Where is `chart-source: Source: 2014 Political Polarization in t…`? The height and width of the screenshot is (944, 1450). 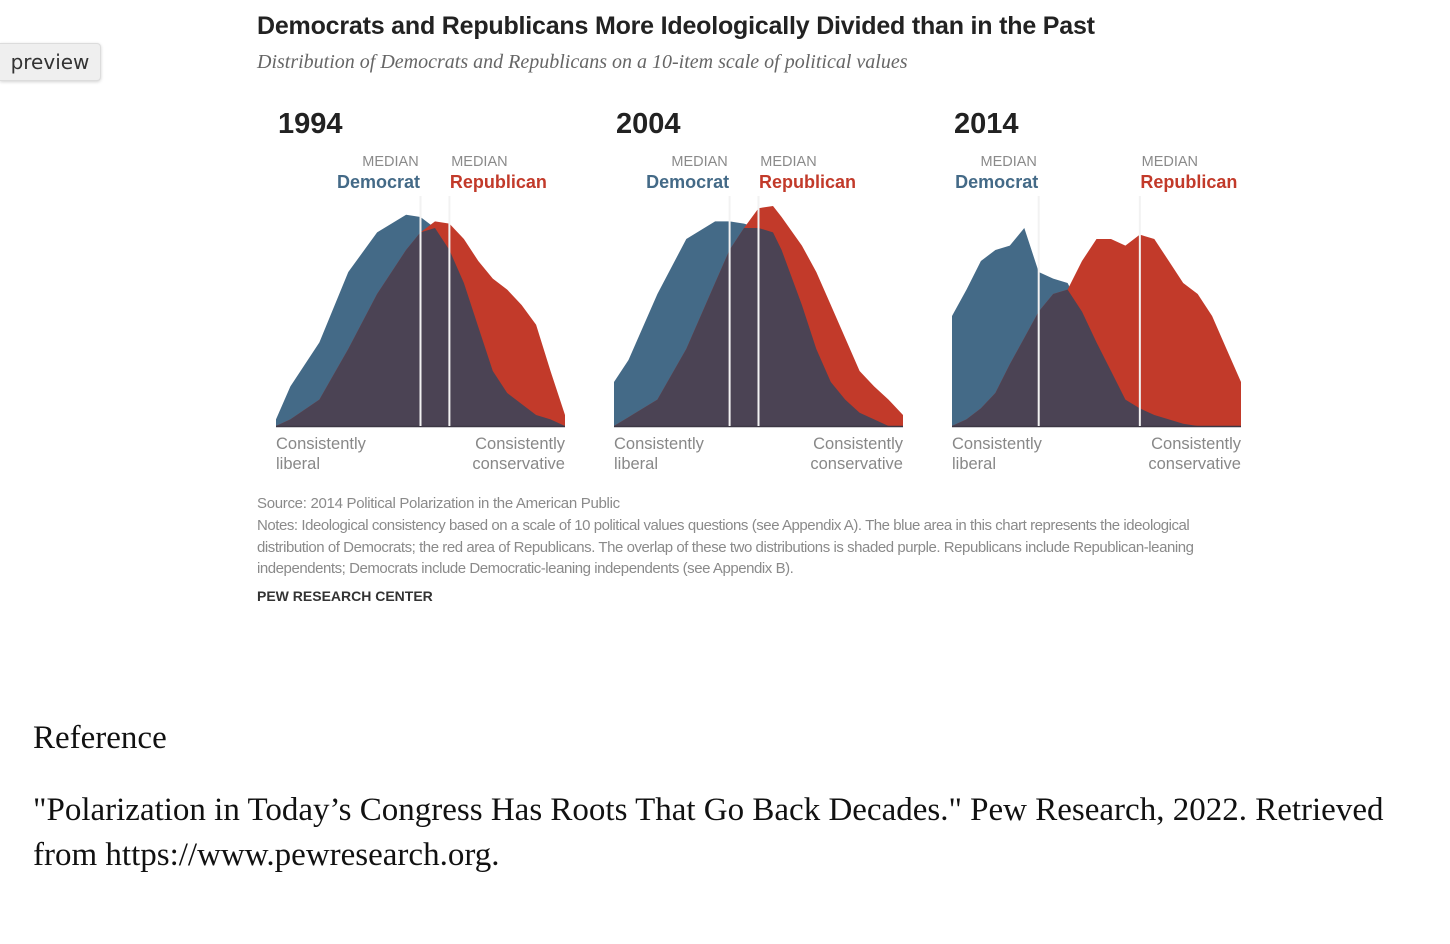 chart-source: Source: 2014 Political Polarization in t… is located at coordinates (438, 503).